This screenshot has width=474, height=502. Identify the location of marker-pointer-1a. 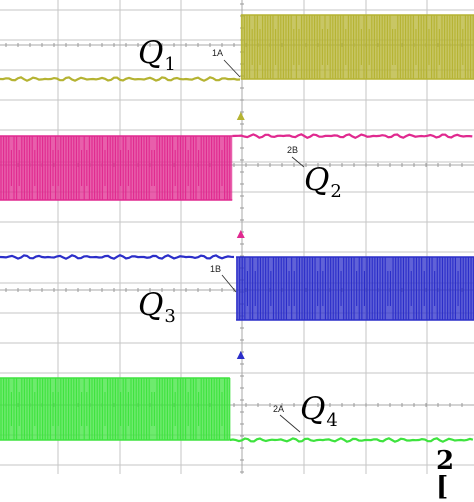
(232, 68).